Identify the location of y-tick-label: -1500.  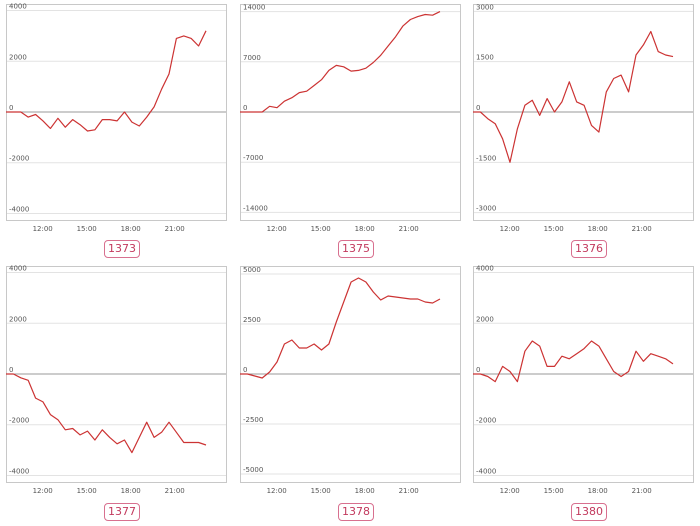
(486, 158).